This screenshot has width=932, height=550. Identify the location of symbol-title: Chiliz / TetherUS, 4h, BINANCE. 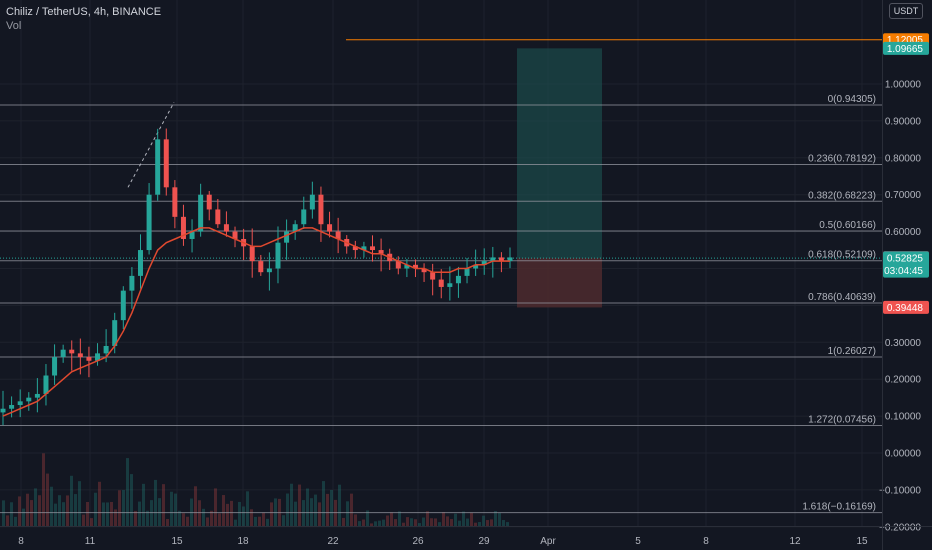
(84, 12).